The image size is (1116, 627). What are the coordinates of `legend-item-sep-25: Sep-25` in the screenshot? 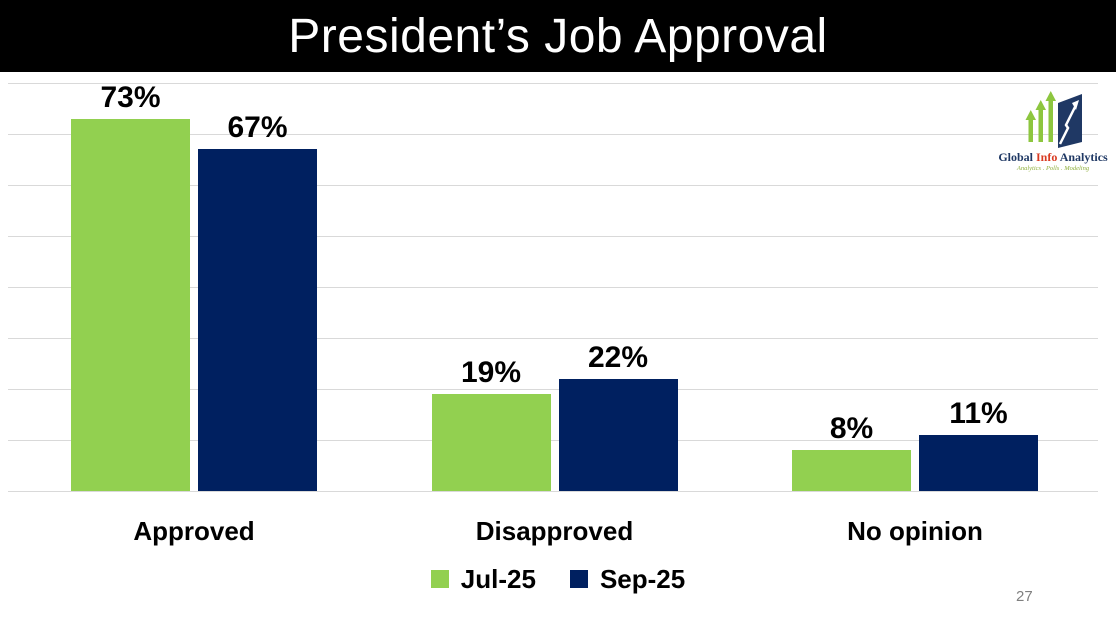 It's located at (627, 579).